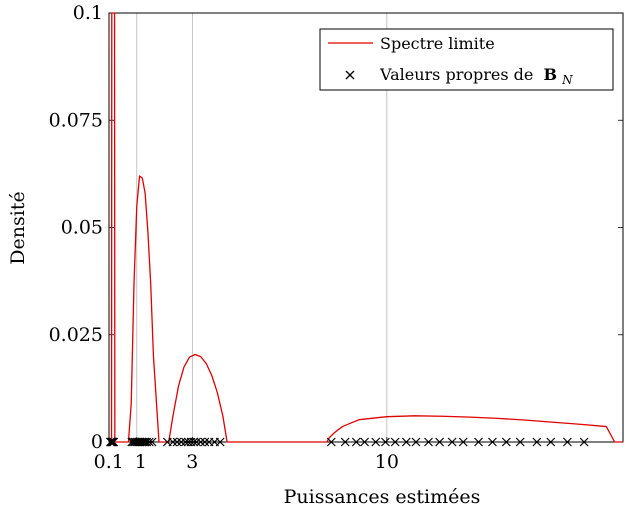 The image size is (626, 519). Describe the element at coordinates (109, 462) in the screenshot. I see `x-tick-label-0: 0.1` at that location.